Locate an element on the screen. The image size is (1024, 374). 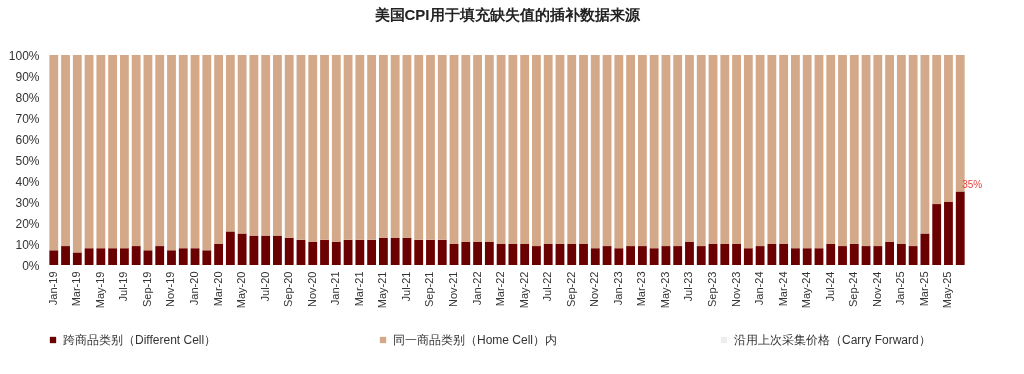
x-tick-label: Mar-22 is located at coordinates (500, 289).